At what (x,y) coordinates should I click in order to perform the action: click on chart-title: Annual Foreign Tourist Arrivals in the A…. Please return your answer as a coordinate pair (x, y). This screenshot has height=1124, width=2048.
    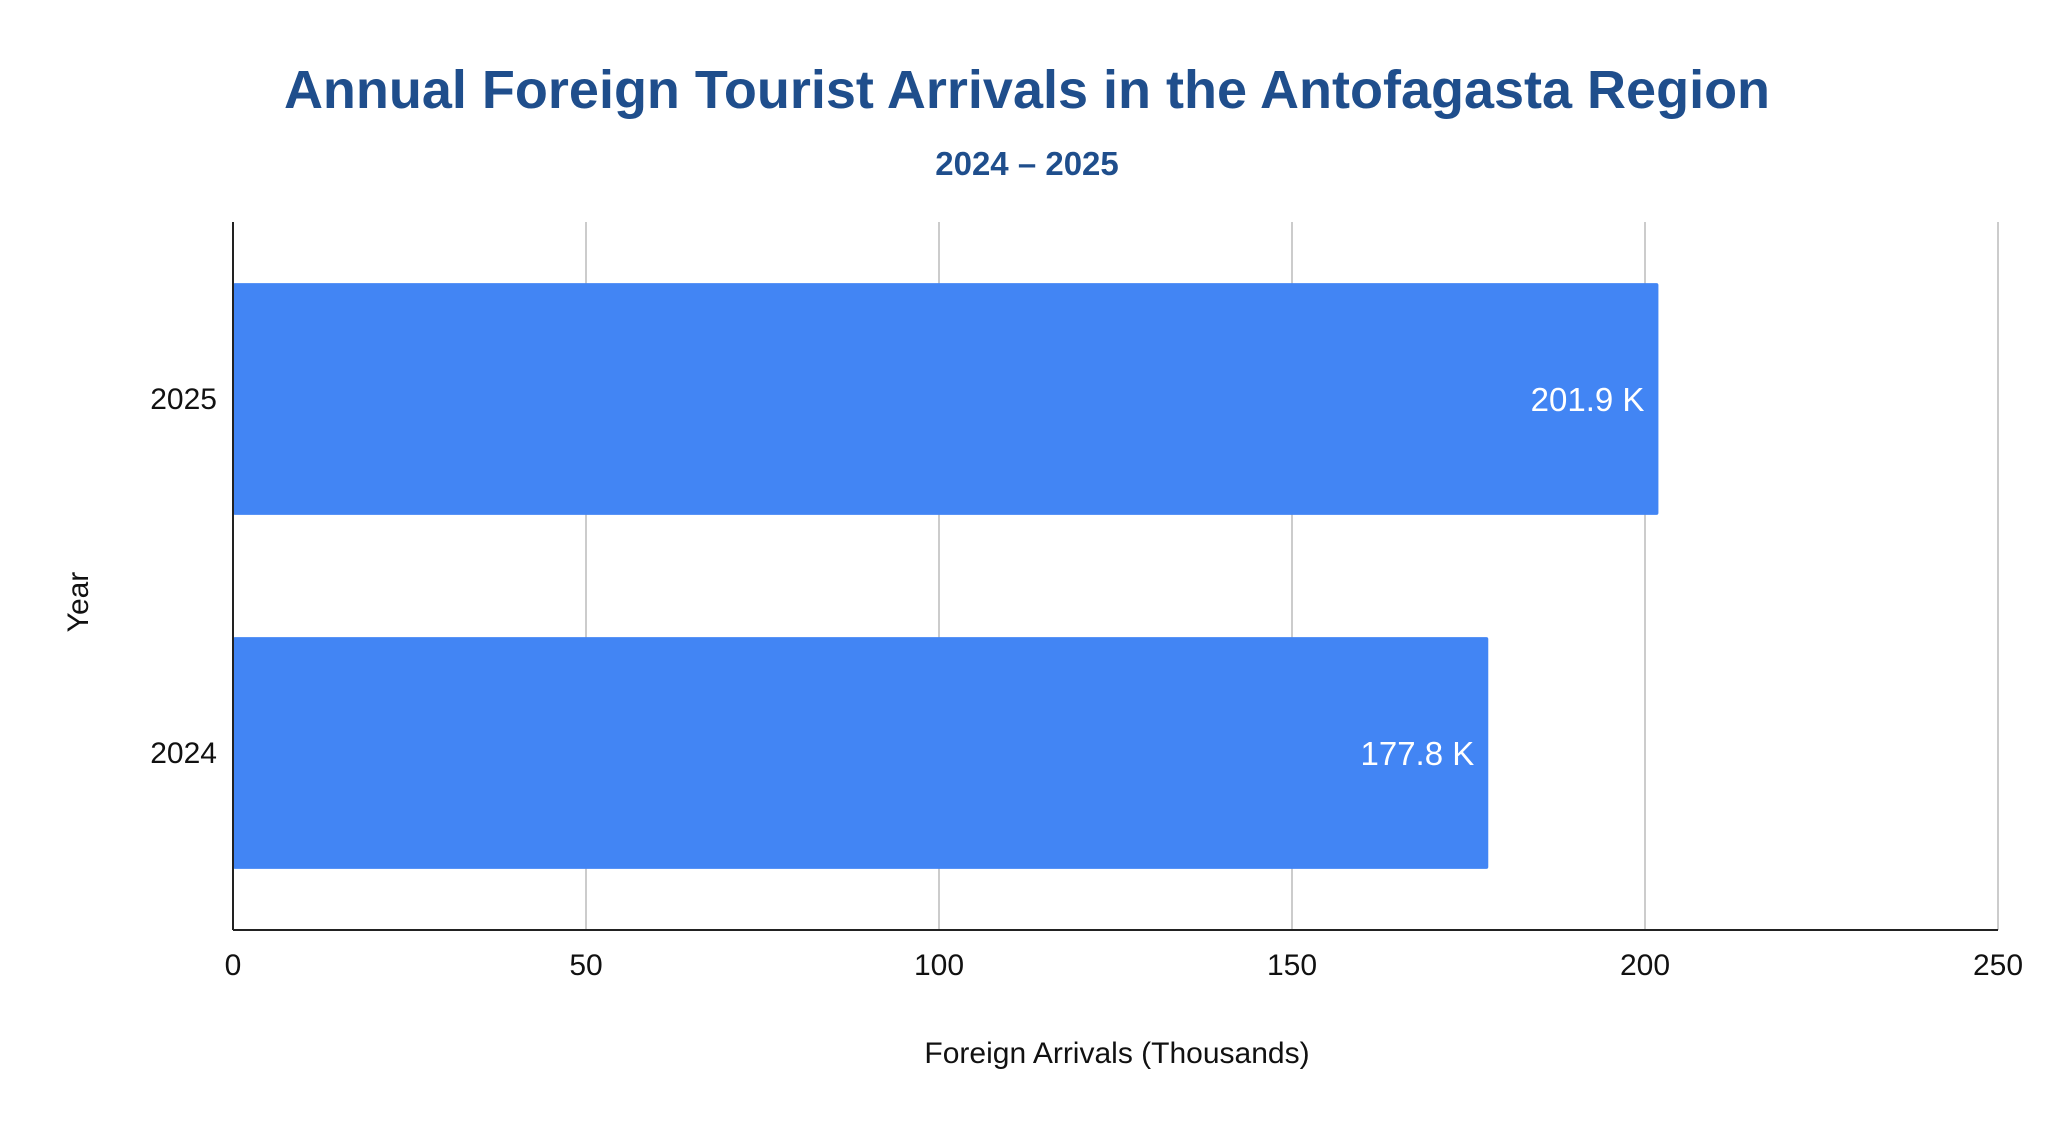
    Looking at the image, I should click on (1027, 90).